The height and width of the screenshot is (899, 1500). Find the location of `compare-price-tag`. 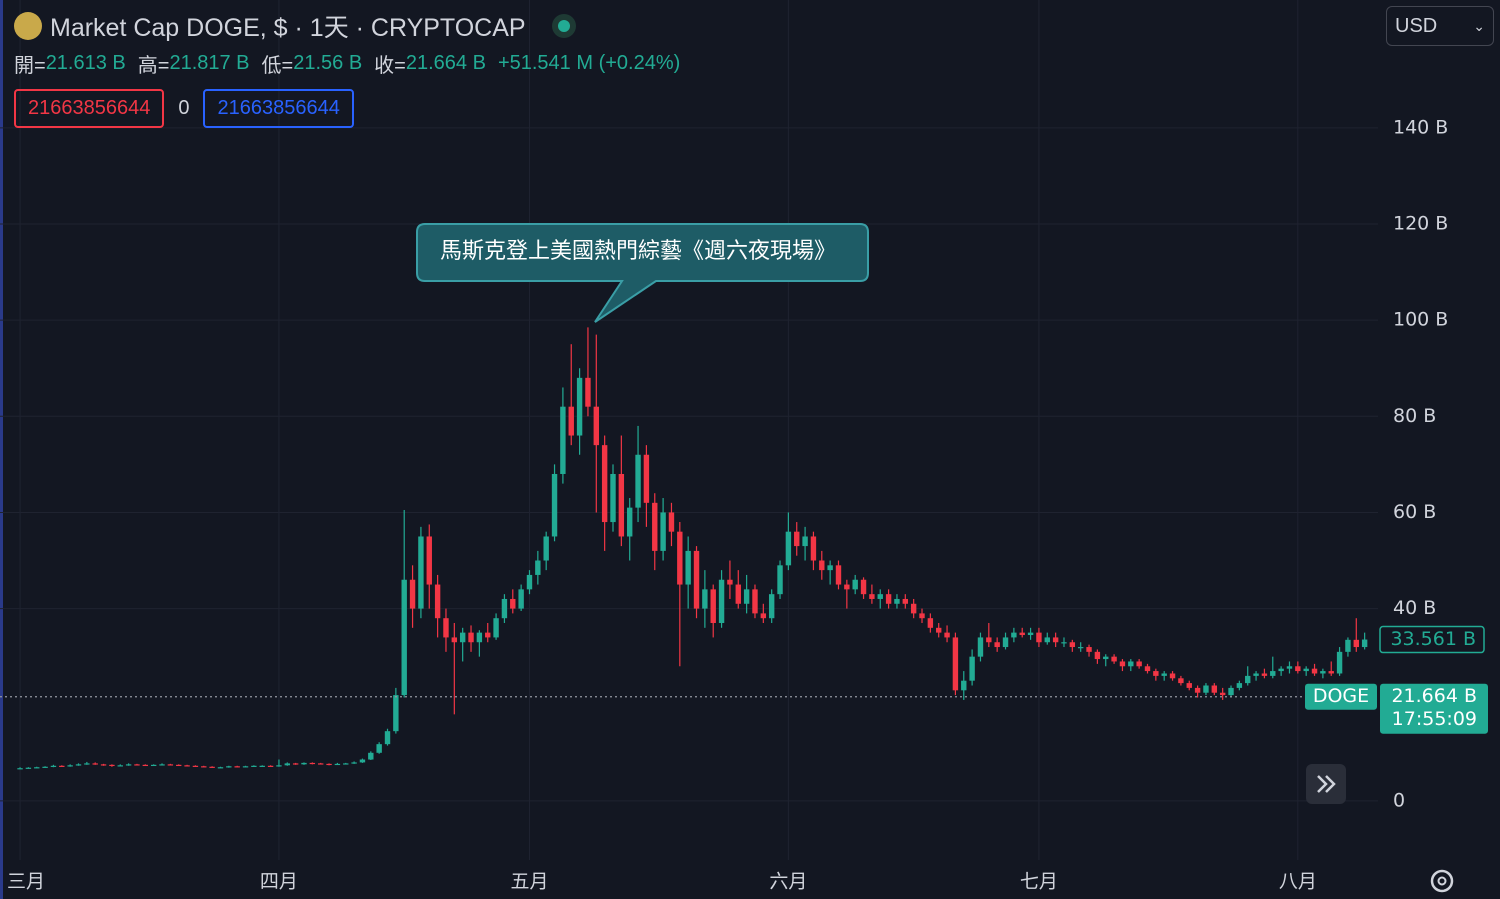

compare-price-tag is located at coordinates (1434, 708).